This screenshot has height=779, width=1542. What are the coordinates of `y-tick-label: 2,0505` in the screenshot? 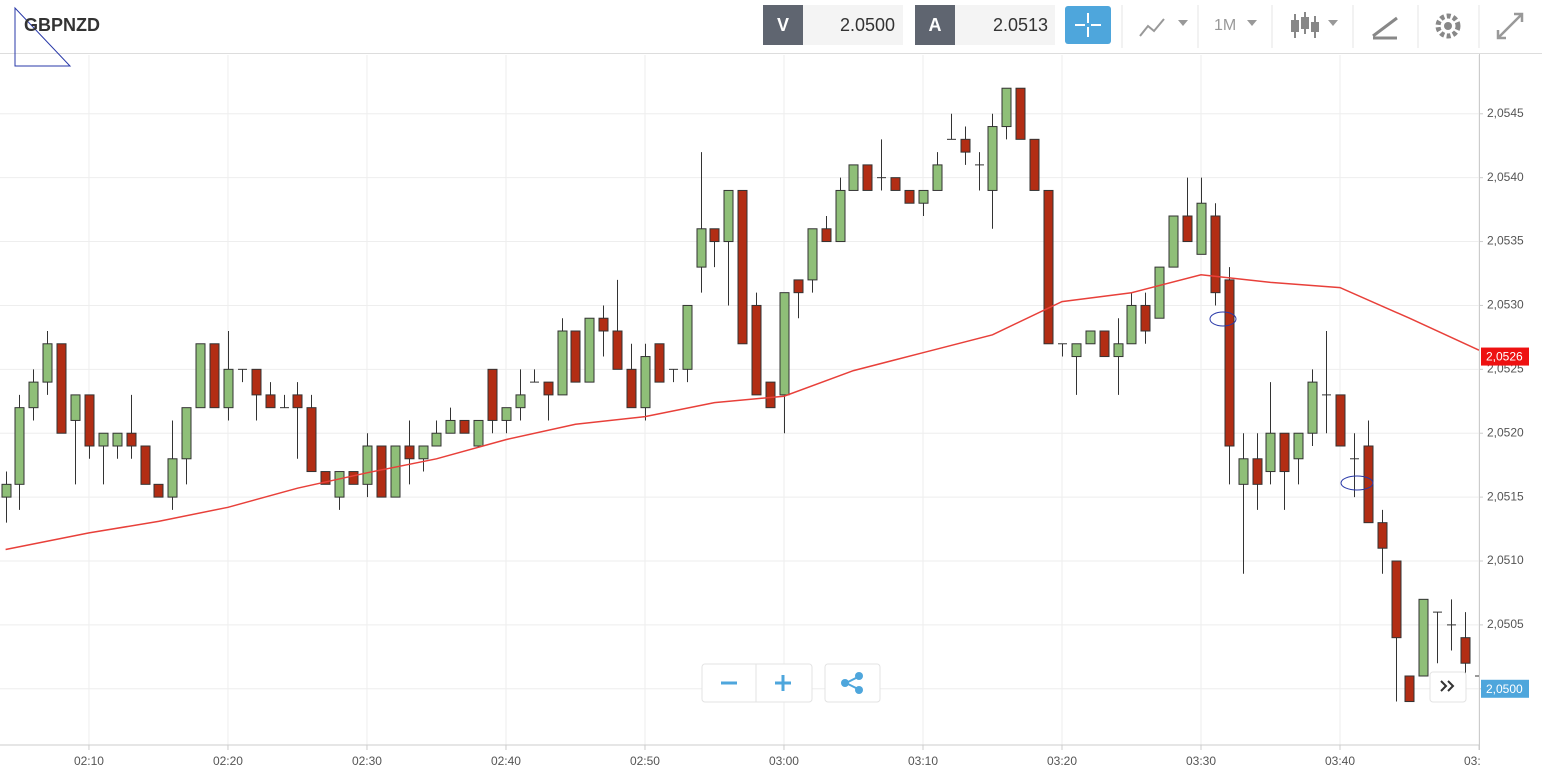 It's located at (1505, 624).